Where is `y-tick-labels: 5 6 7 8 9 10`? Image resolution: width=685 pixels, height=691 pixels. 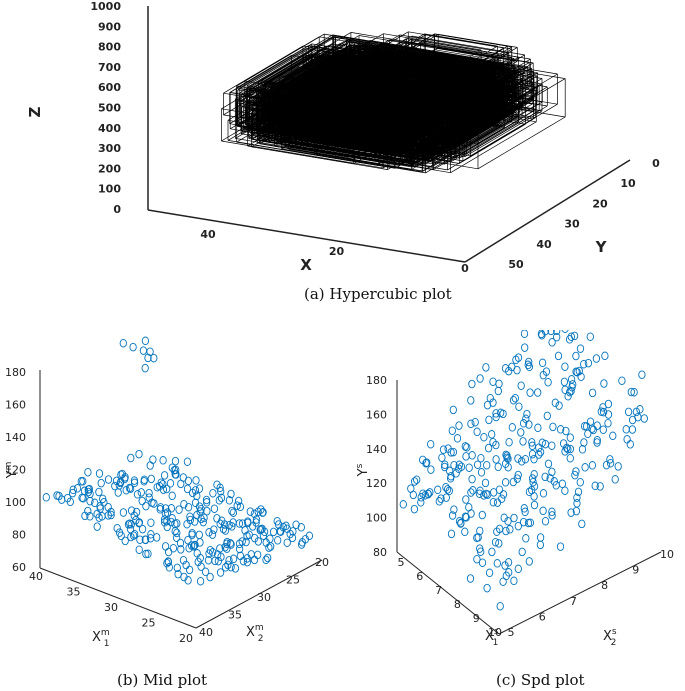 y-tick-labels: 5 6 7 8 9 10 is located at coordinates (591, 593).